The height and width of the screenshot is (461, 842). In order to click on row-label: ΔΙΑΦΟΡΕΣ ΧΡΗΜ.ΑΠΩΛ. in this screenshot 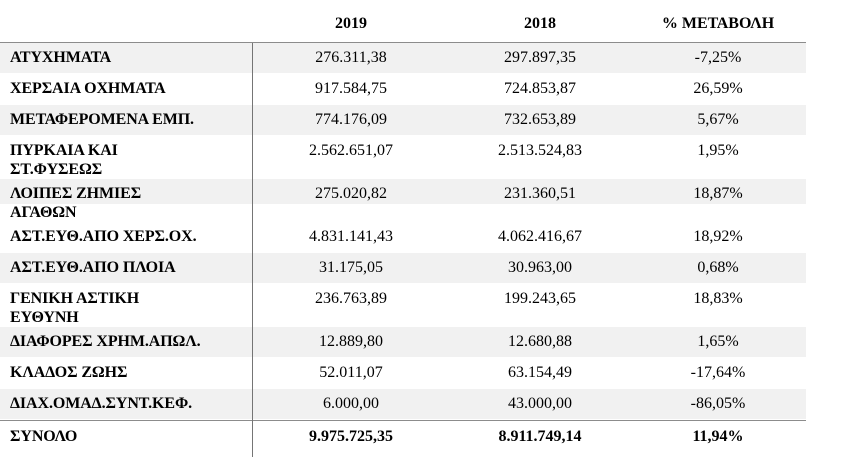, I will do `click(105, 341)`.